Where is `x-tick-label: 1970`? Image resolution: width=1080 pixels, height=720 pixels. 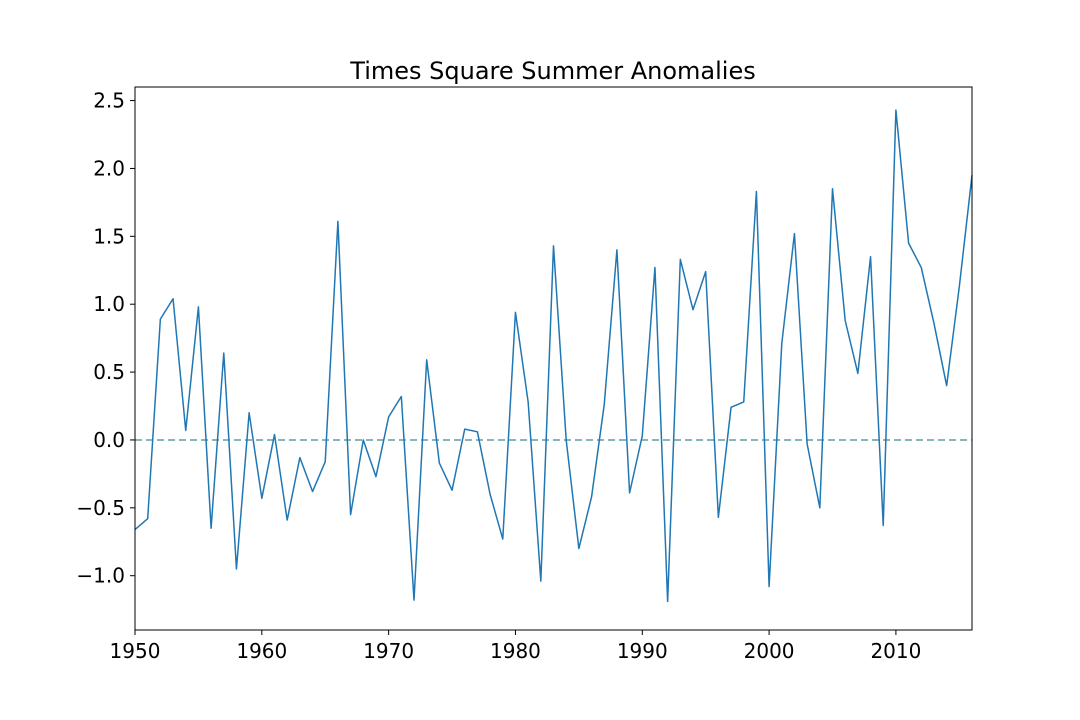
x-tick-label: 1970 is located at coordinates (388, 651).